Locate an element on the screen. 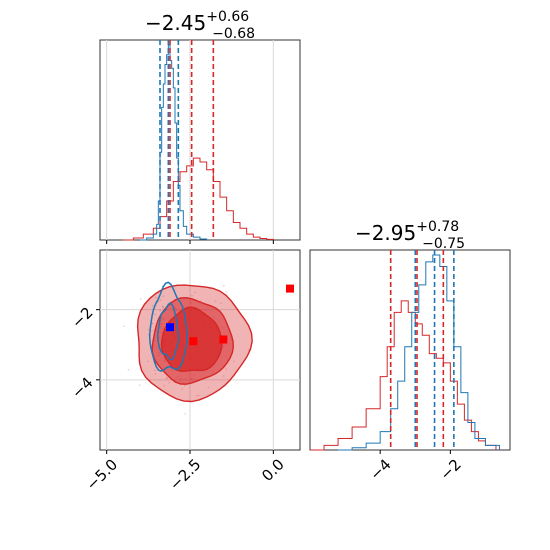 The image size is (550, 550). y-marginal-blue-histogram is located at coordinates (419, 352).